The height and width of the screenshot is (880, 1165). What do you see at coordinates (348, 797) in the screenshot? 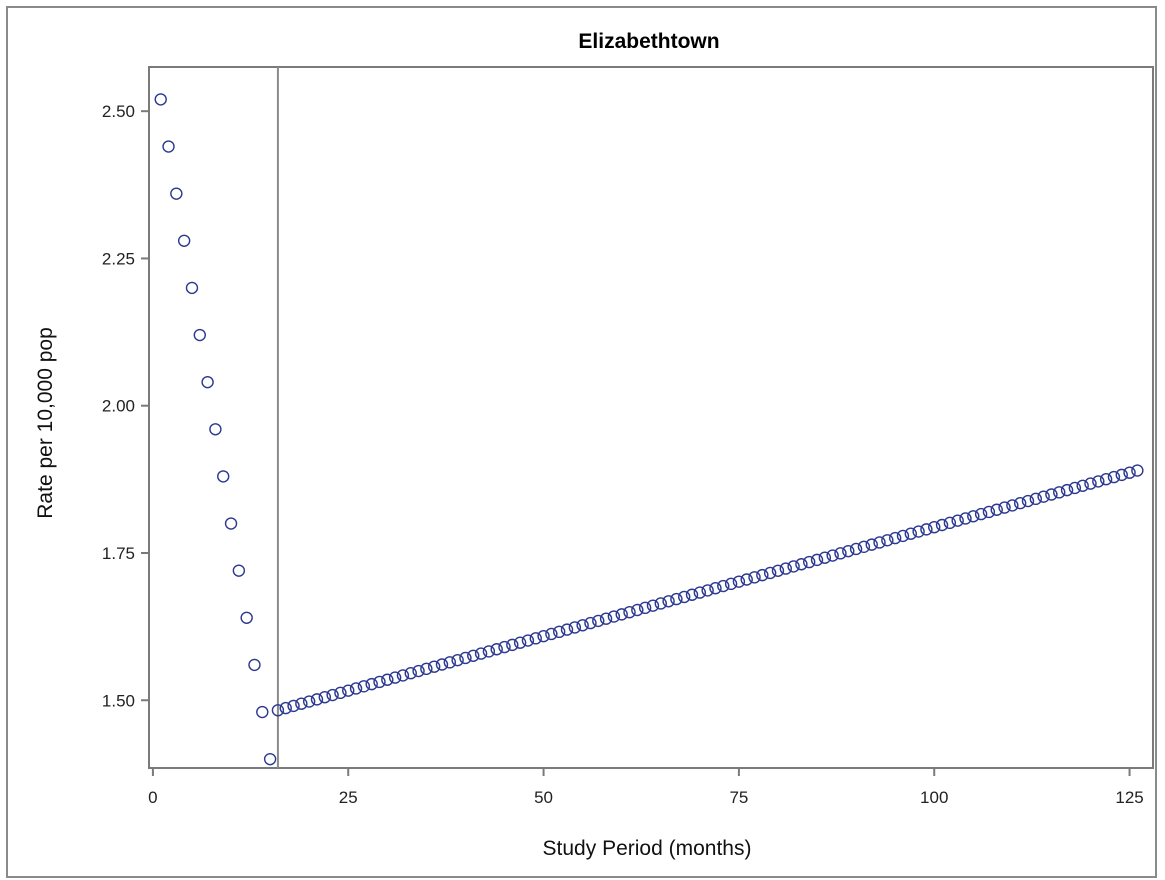
I see `x-tick-label: 25` at bounding box center [348, 797].